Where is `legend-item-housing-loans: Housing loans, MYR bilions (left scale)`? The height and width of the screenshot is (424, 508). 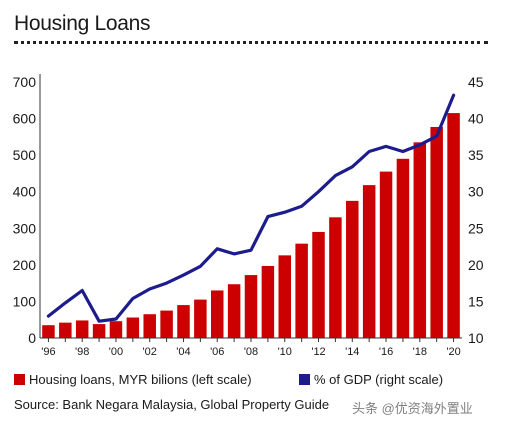 legend-item-housing-loans: Housing loans, MYR bilions (left scale) is located at coordinates (133, 379).